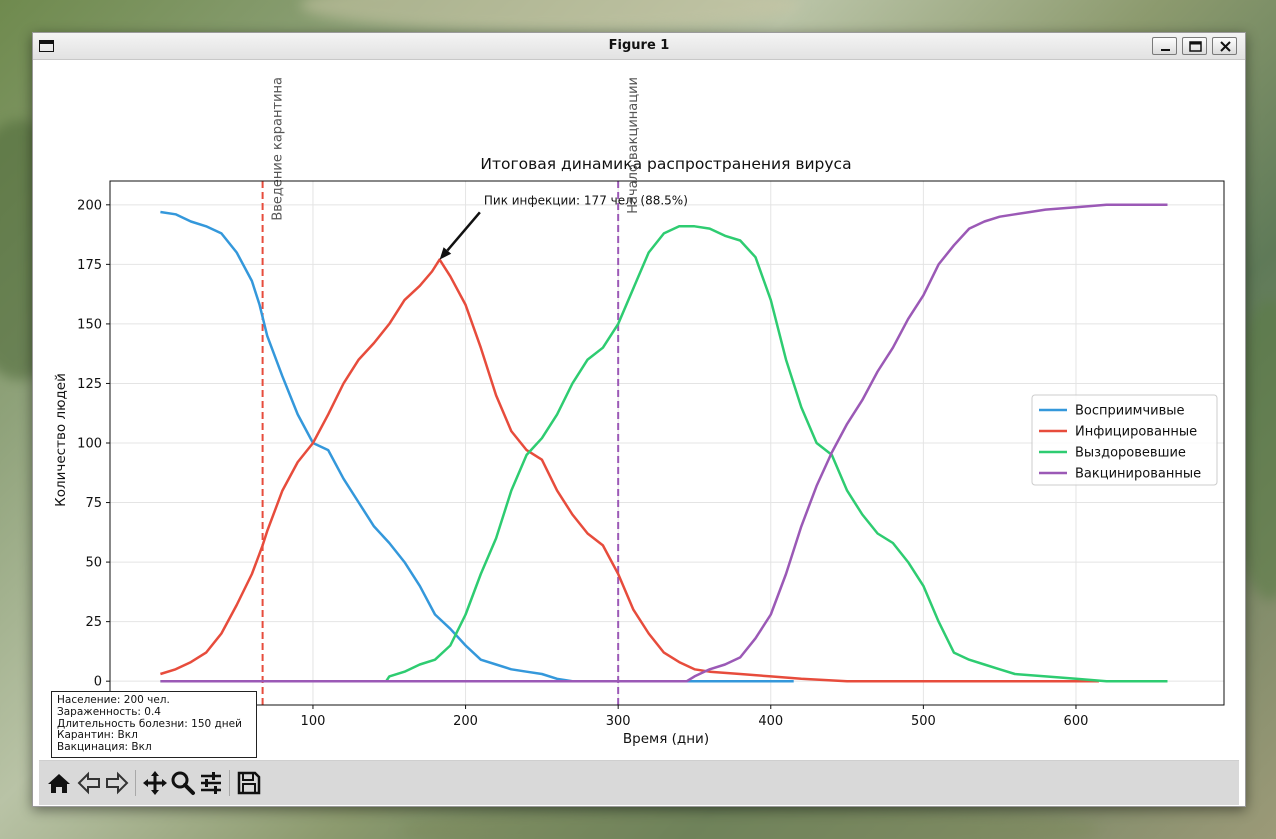 The width and height of the screenshot is (1276, 839). Describe the element at coordinates (278, 149) in the screenshot. I see `event-label: Введение карантина` at that location.